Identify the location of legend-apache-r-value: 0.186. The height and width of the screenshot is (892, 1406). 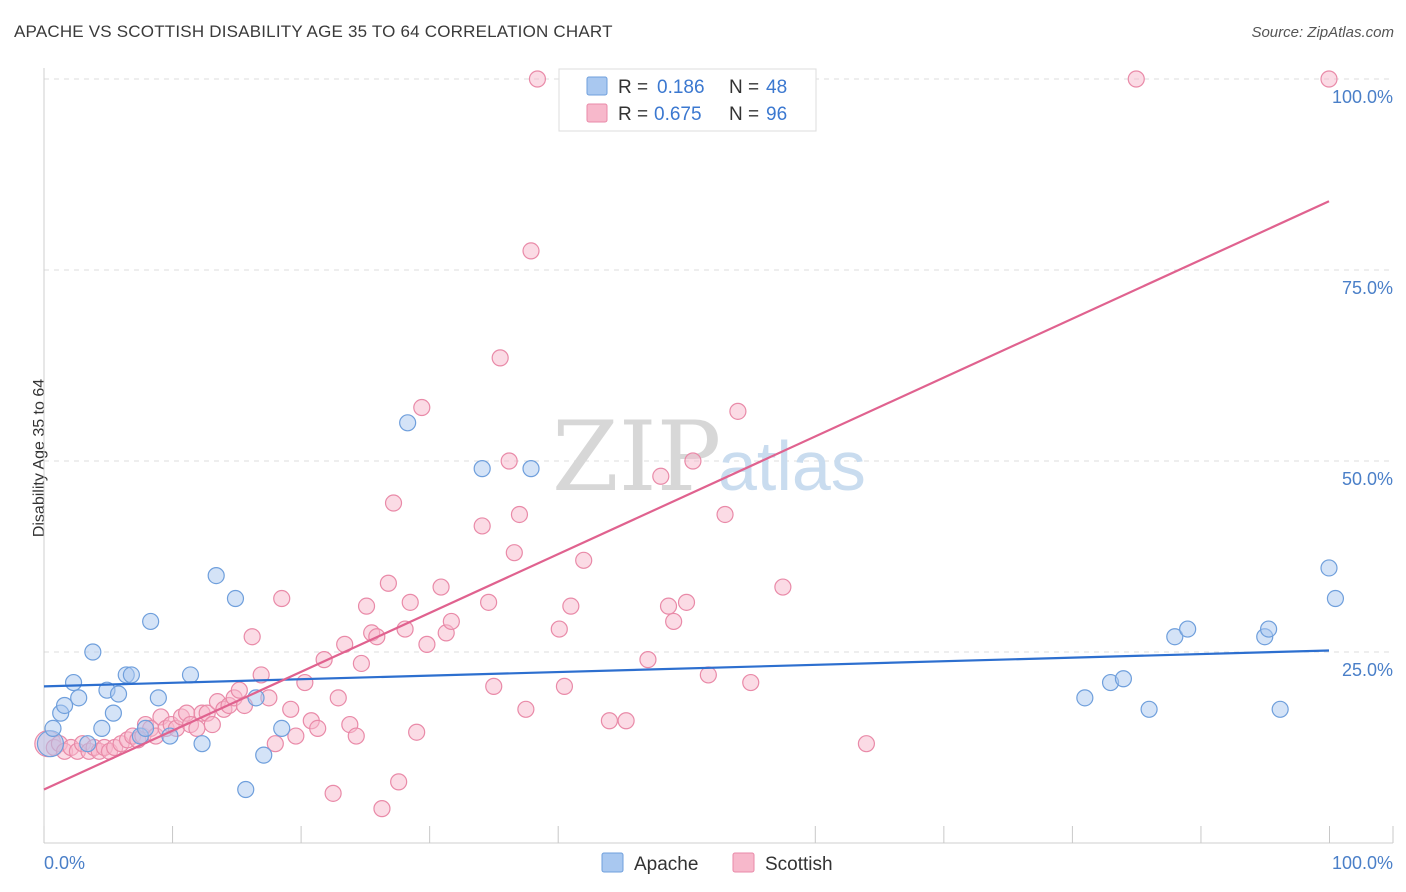
(681, 87).